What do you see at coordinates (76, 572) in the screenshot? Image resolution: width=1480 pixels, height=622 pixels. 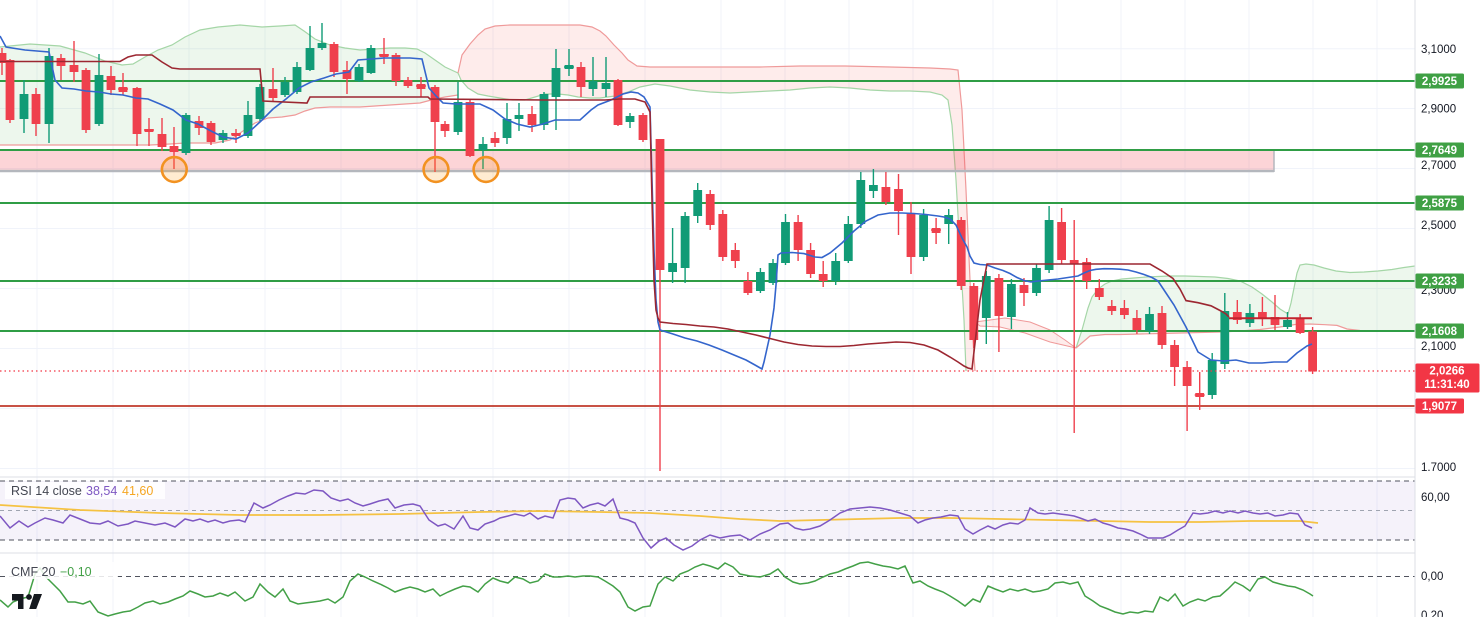 I see `svg-text: −0,10` at bounding box center [76, 572].